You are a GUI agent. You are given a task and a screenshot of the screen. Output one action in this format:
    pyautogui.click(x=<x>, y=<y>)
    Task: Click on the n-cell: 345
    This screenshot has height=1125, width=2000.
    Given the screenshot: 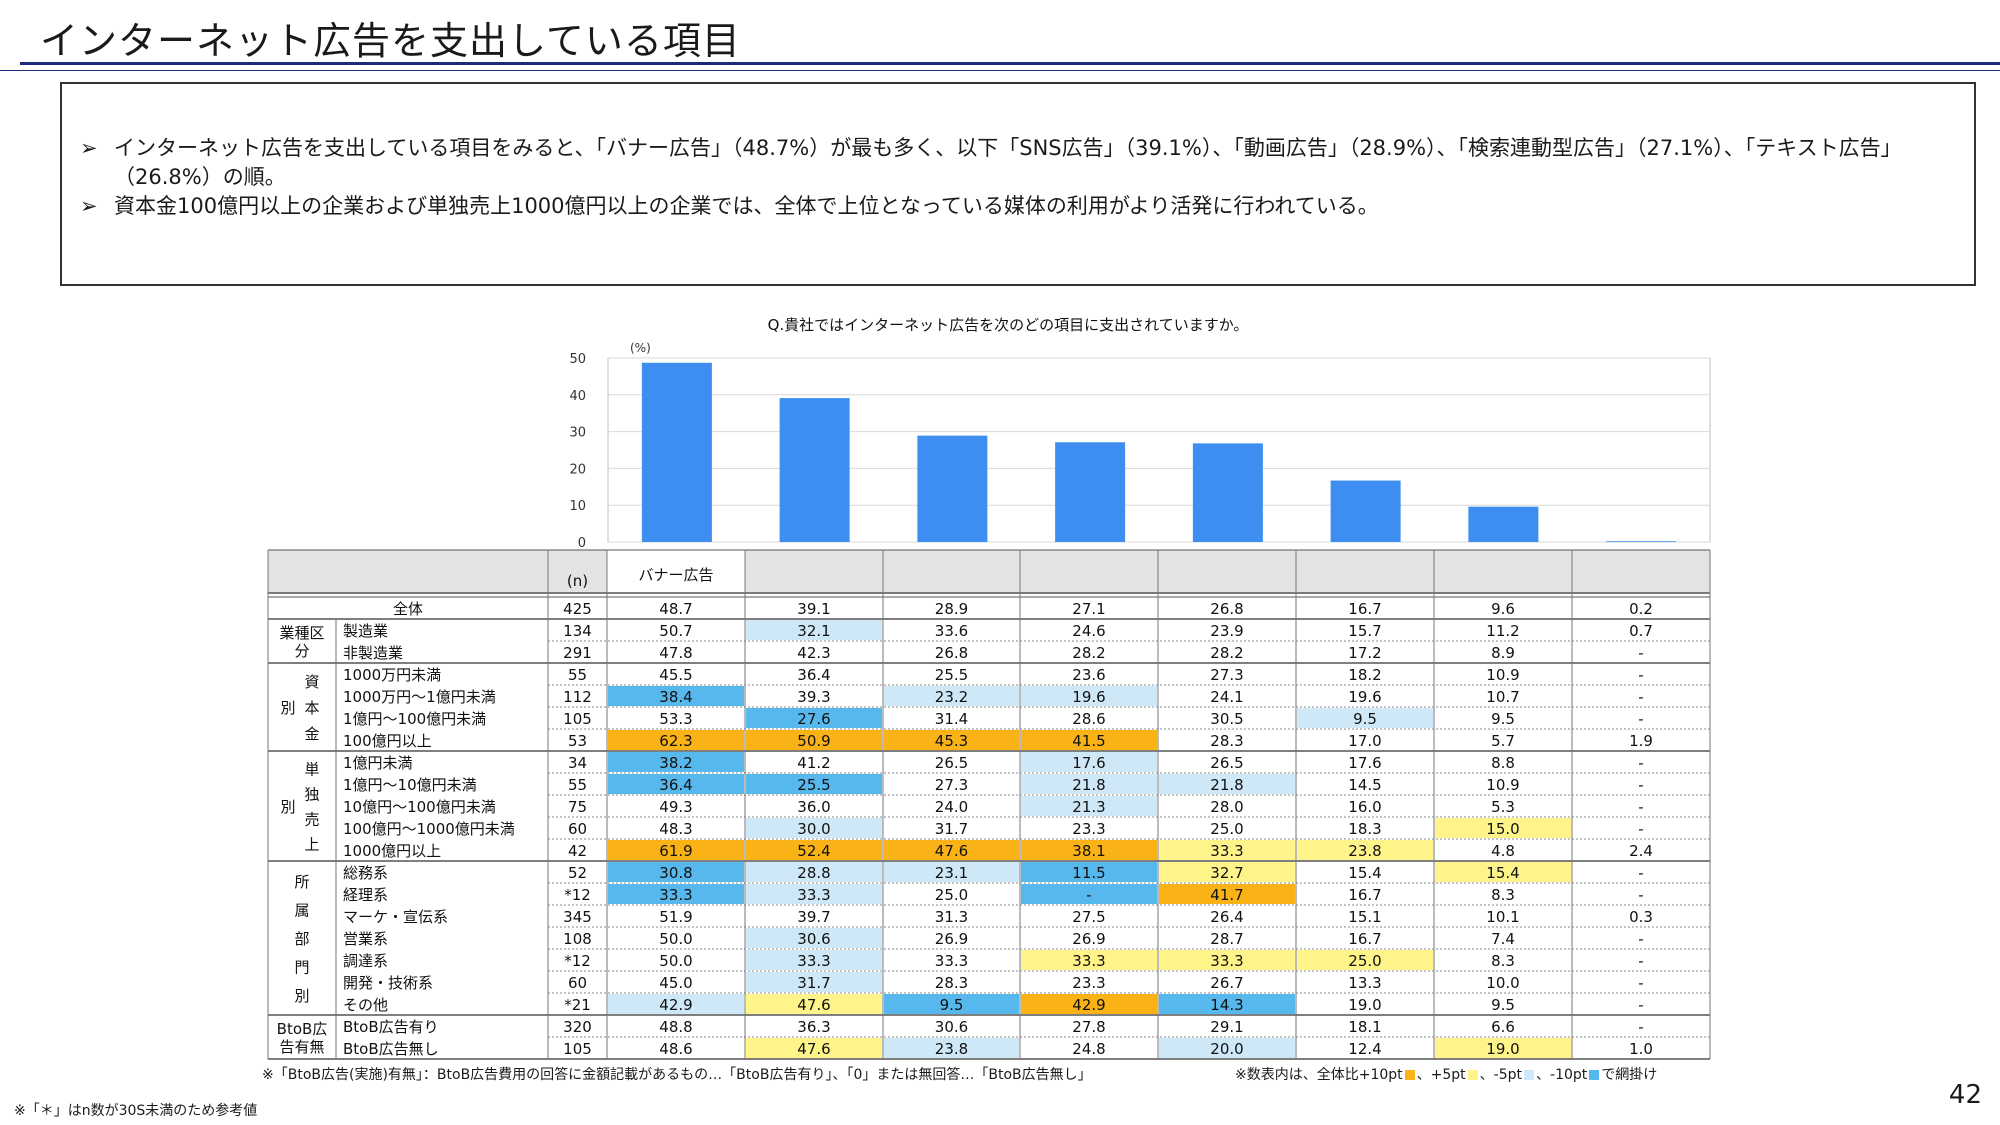 What is the action you would take?
    pyautogui.click(x=577, y=917)
    